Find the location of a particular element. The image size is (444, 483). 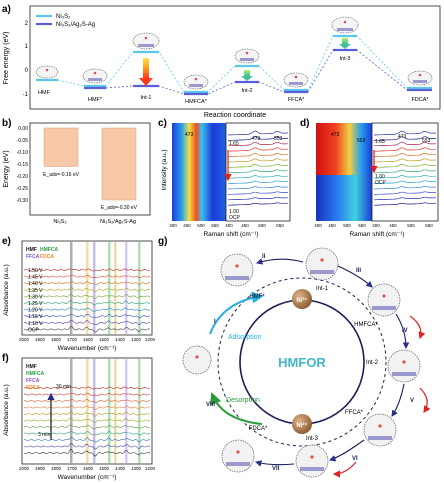

xtick-e-7: 1300 is located at coordinates (136, 339).